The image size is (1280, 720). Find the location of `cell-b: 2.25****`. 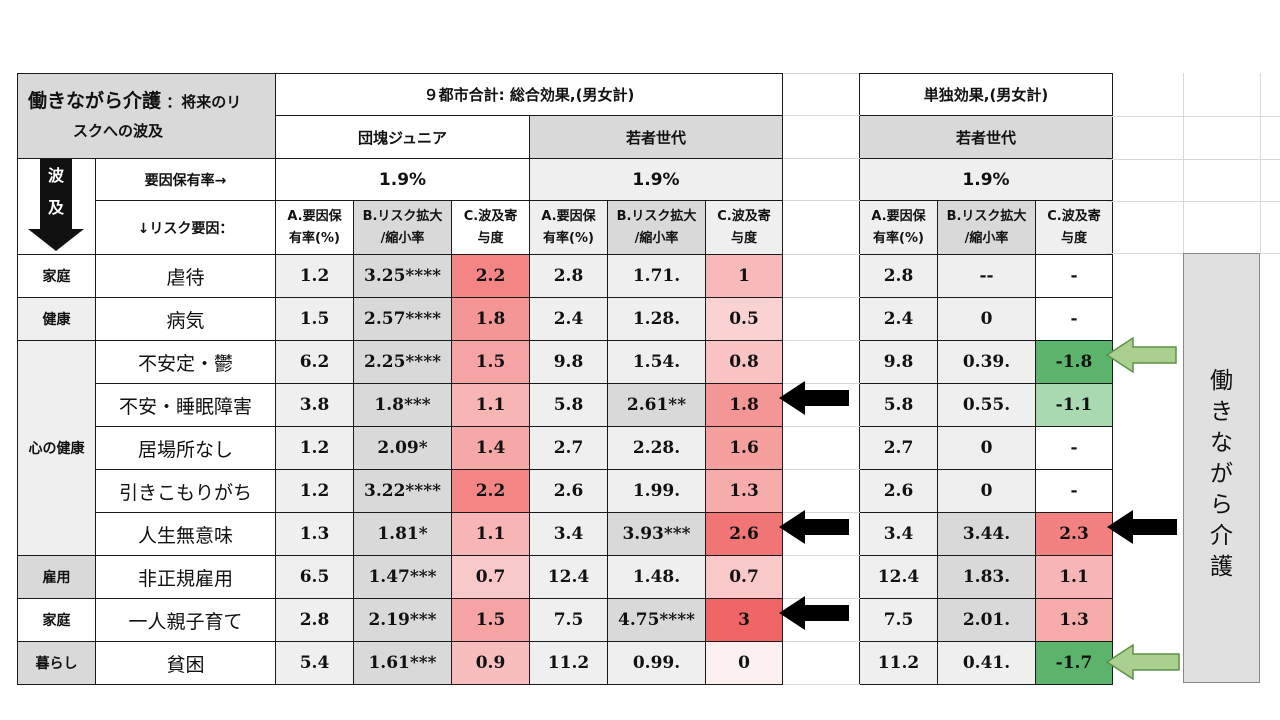

cell-b: 2.25**** is located at coordinates (402, 362).